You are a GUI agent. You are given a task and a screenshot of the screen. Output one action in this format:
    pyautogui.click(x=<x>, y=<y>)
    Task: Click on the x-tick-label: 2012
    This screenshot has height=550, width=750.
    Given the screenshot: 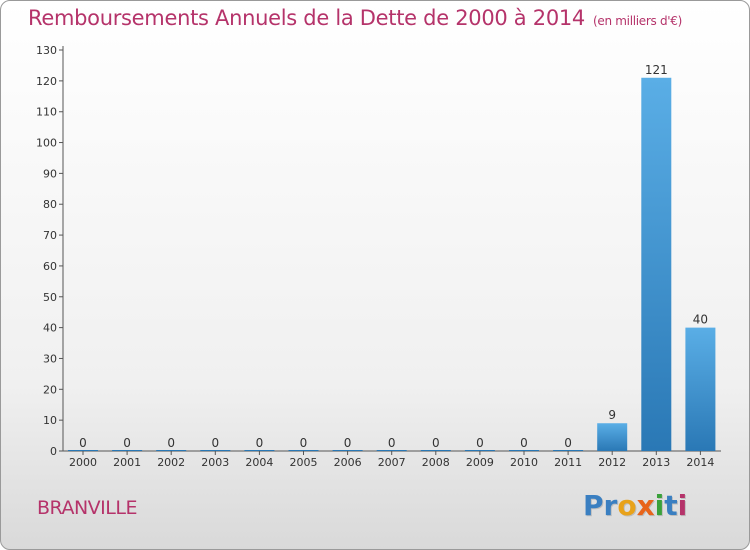 What is the action you would take?
    pyautogui.click(x=612, y=462)
    